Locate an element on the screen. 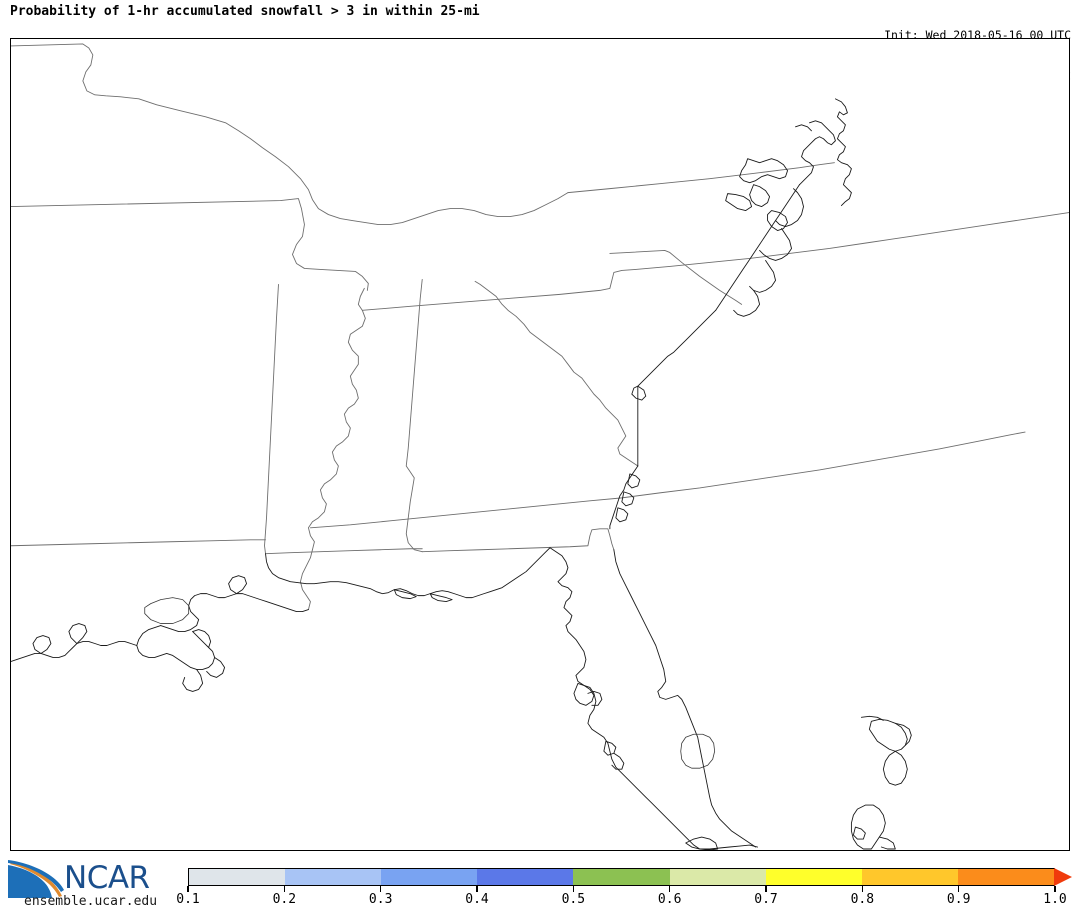 The width and height of the screenshot is (1080, 915). colorbar: 0.1 0.2 0.3 0.4 0.5 0.6 0.7 0.8 0.9 1.0 is located at coordinates (624, 887).